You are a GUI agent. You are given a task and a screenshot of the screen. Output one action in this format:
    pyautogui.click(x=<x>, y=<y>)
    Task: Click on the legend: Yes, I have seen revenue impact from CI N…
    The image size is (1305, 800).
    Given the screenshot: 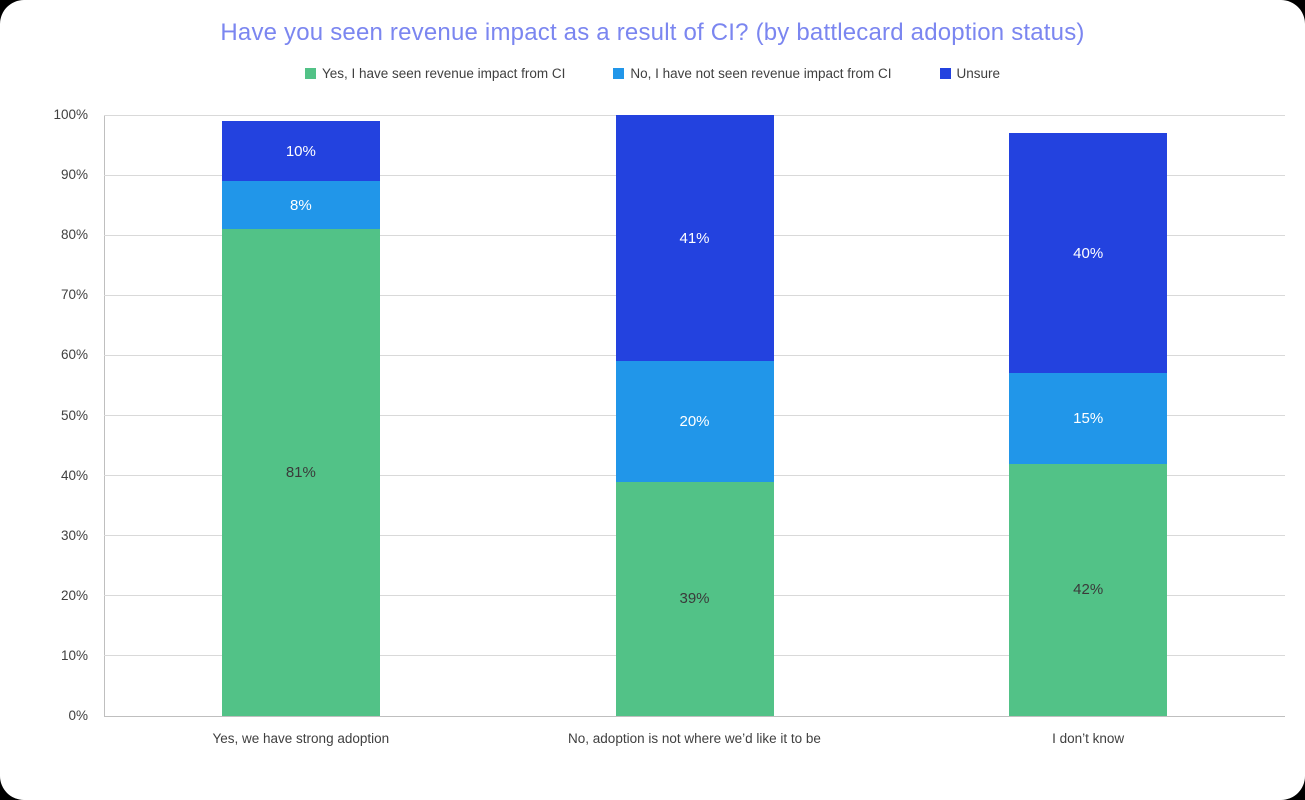 What is the action you would take?
    pyautogui.click(x=652, y=73)
    